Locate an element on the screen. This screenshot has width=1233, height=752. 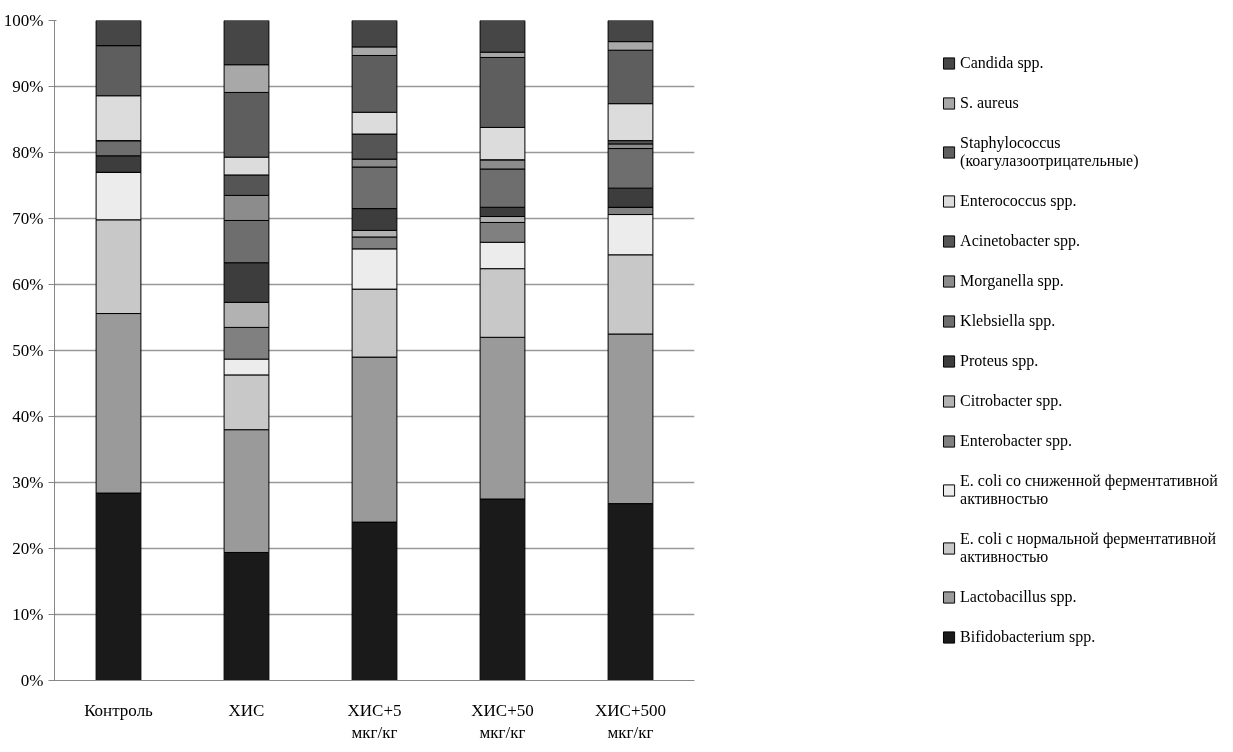
y-tick-label: 40% is located at coordinates (28, 416).